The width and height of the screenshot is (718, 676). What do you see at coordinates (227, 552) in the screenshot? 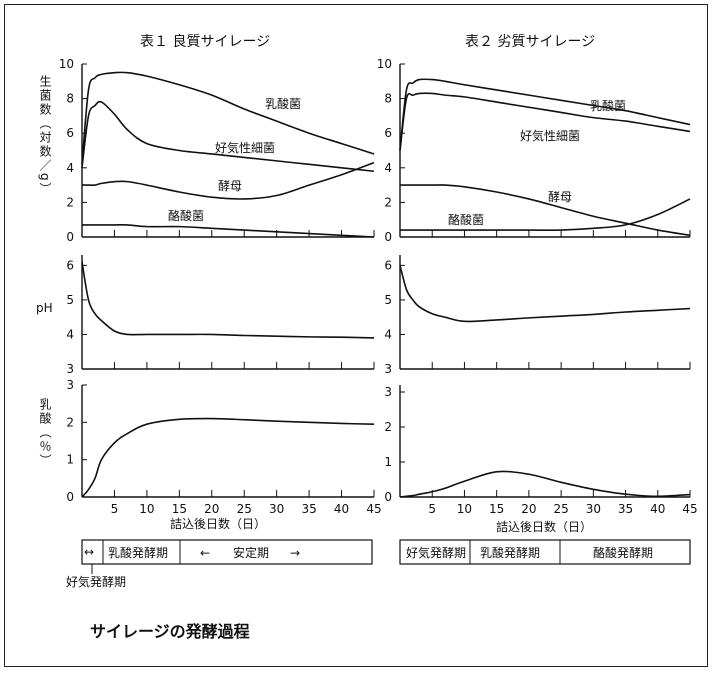
I see `phase-bar-good` at bounding box center [227, 552].